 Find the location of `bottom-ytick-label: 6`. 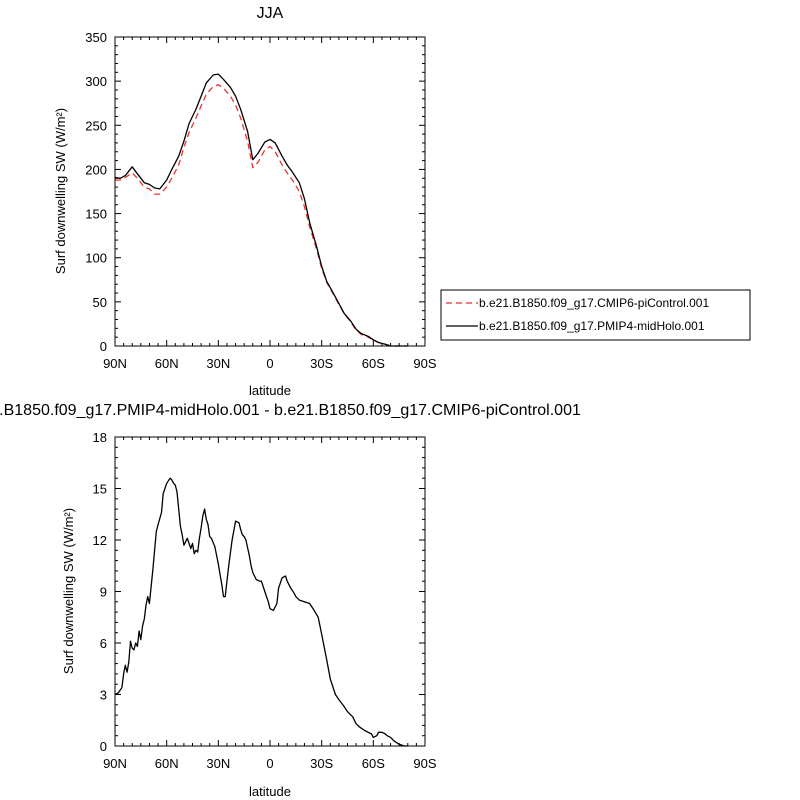

bottom-ytick-label: 6 is located at coordinates (103, 643).